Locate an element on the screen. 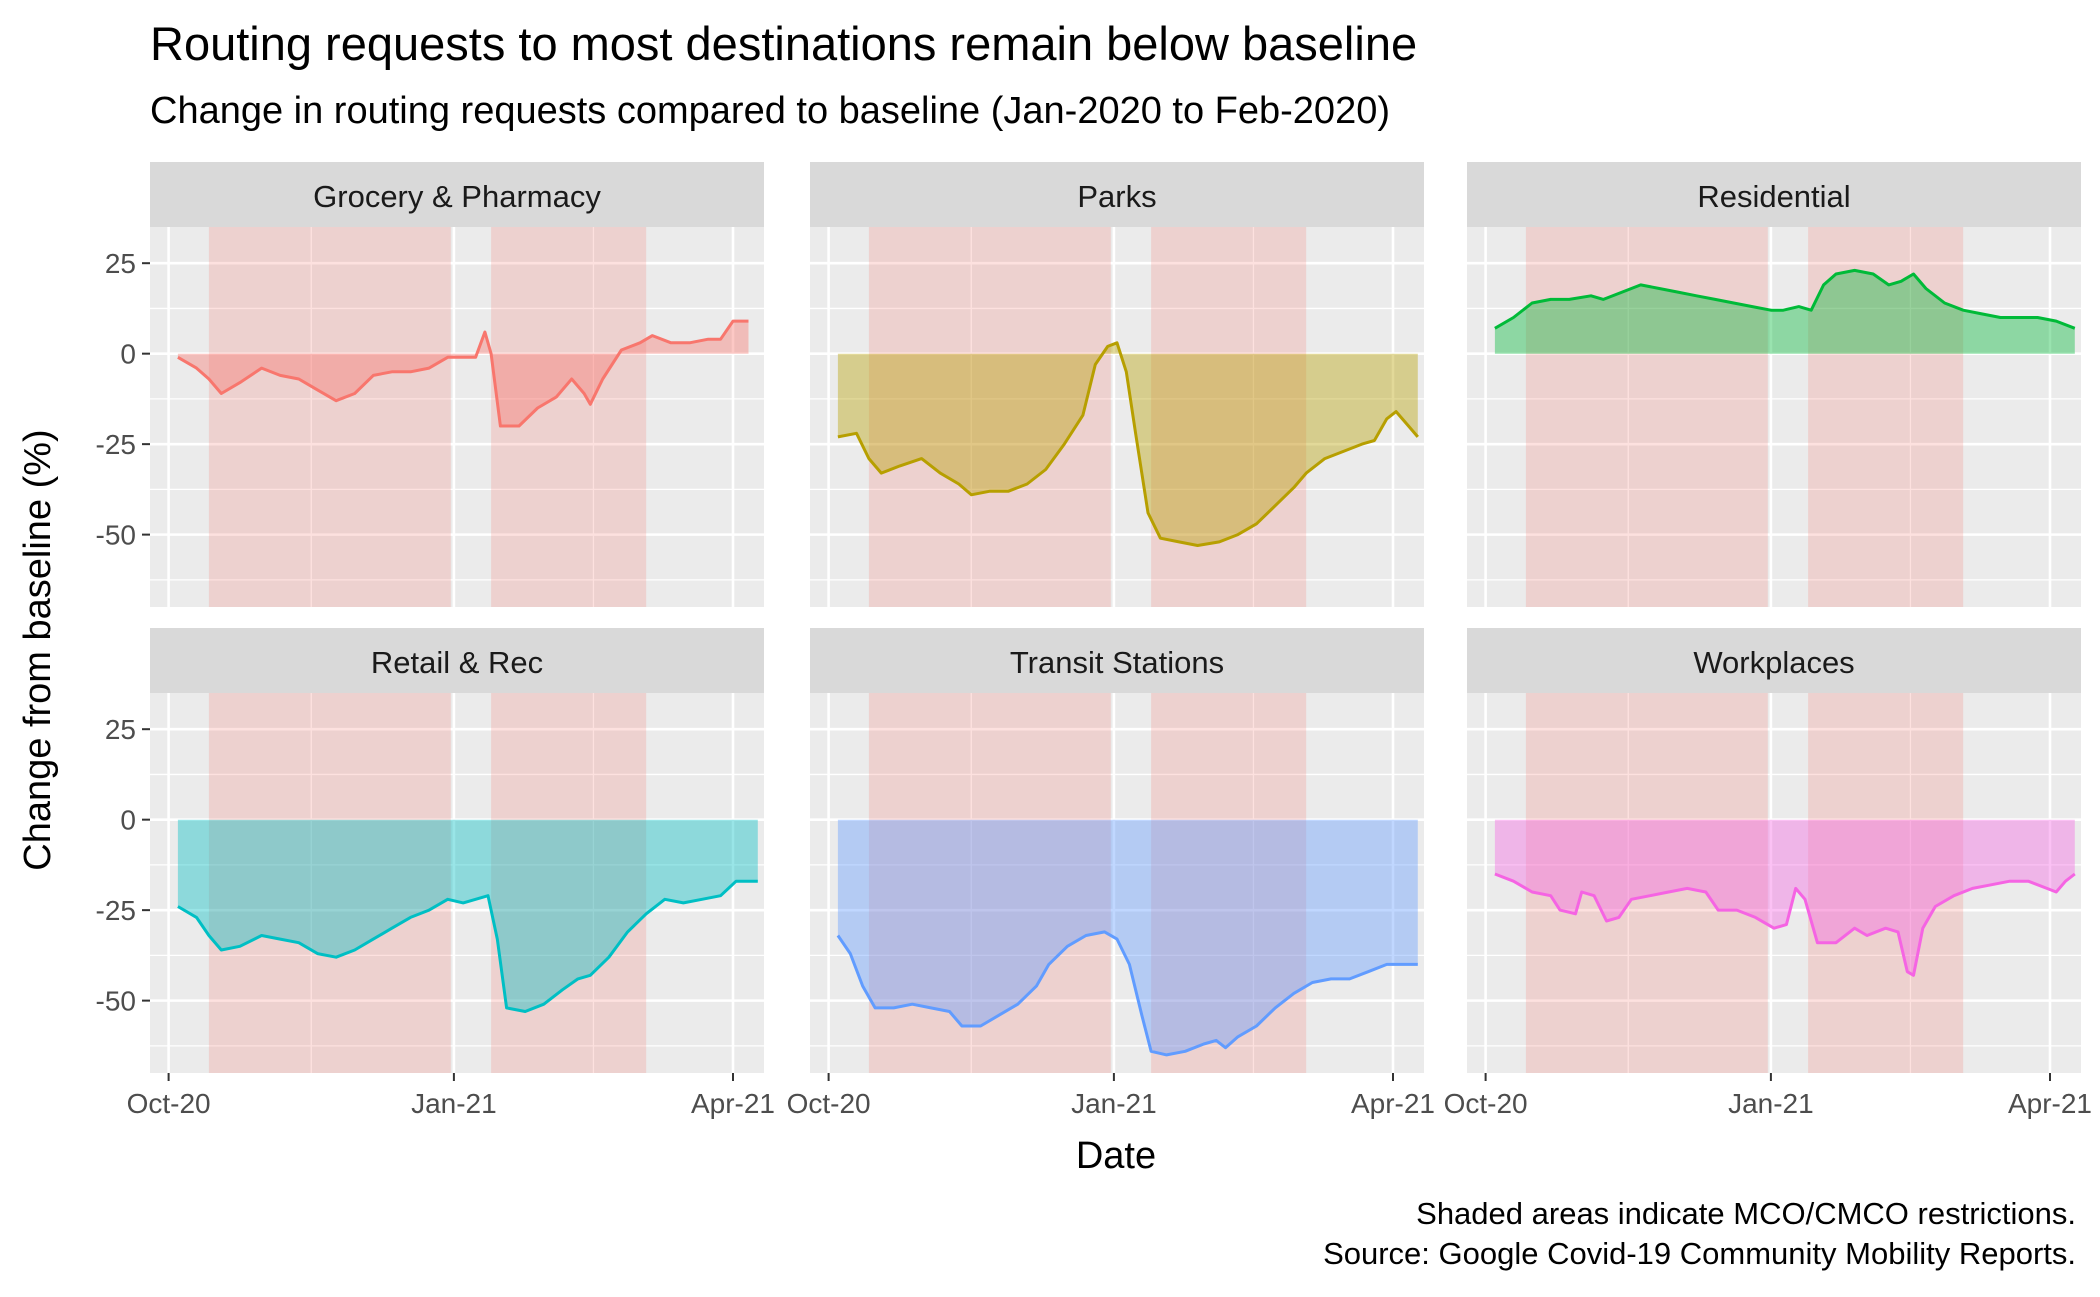  facet-strip-label: Grocery & Pharmacy is located at coordinates (457, 196).